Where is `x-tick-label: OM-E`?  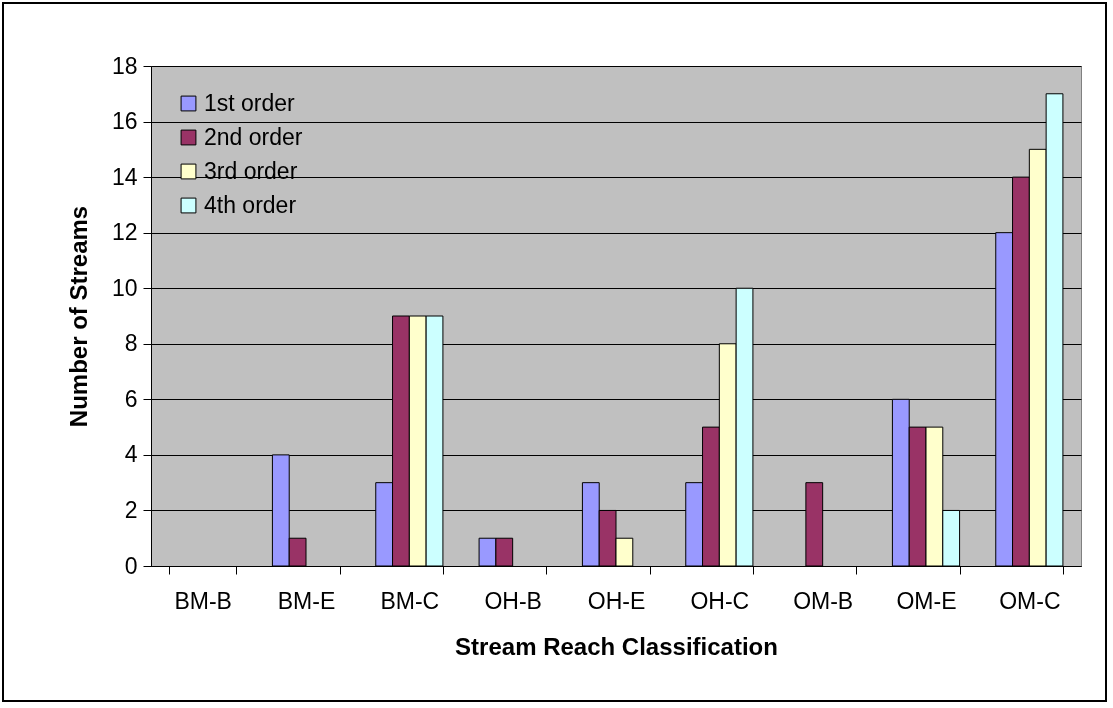
x-tick-label: OM-E is located at coordinates (926, 600).